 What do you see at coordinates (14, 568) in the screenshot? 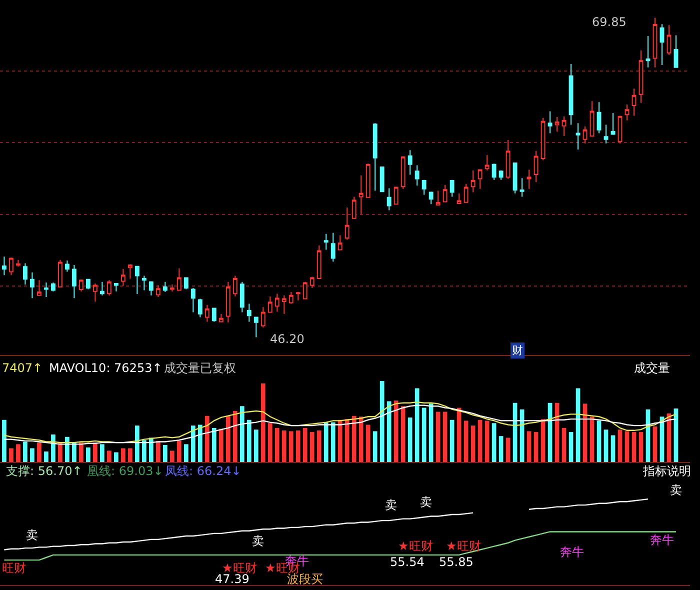
I see `annotation: 旺财` at bounding box center [14, 568].